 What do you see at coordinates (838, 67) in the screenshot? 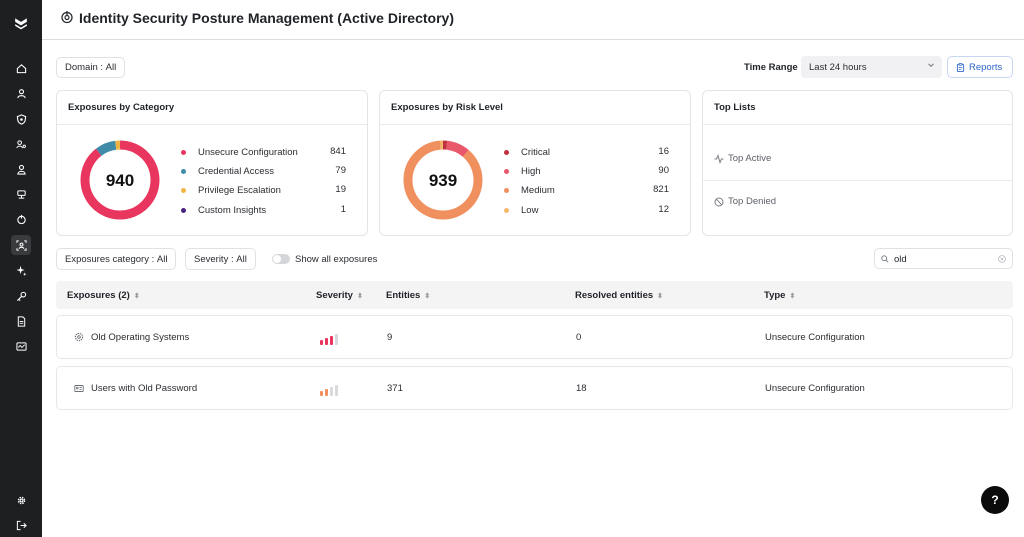
I see `time-range-value: Last 24 hours` at bounding box center [838, 67].